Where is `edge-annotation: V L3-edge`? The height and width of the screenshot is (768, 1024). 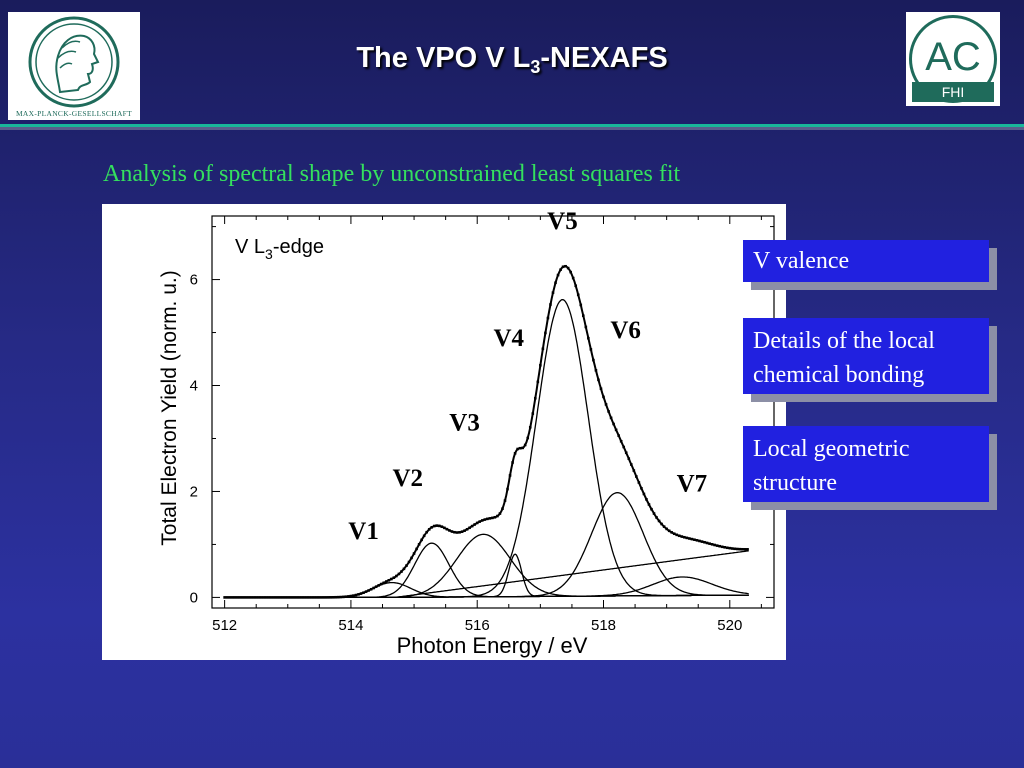 edge-annotation: V L3-edge is located at coordinates (279, 249).